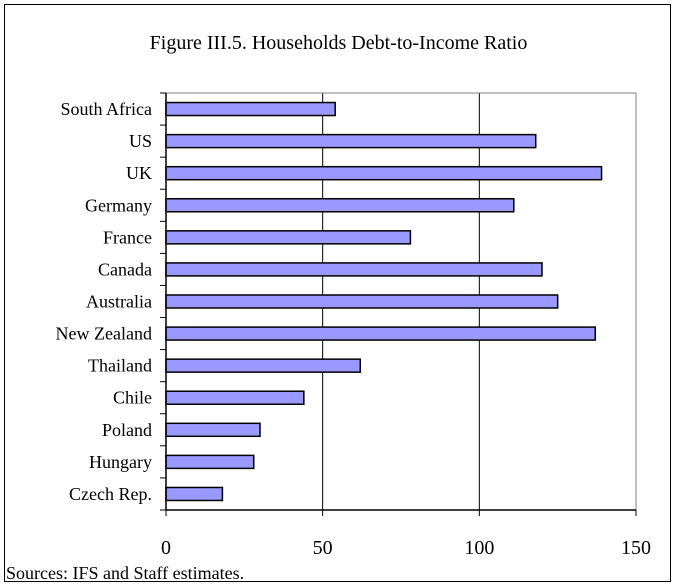  Describe the element at coordinates (127, 237) in the screenshot. I see `category-label: France` at that location.